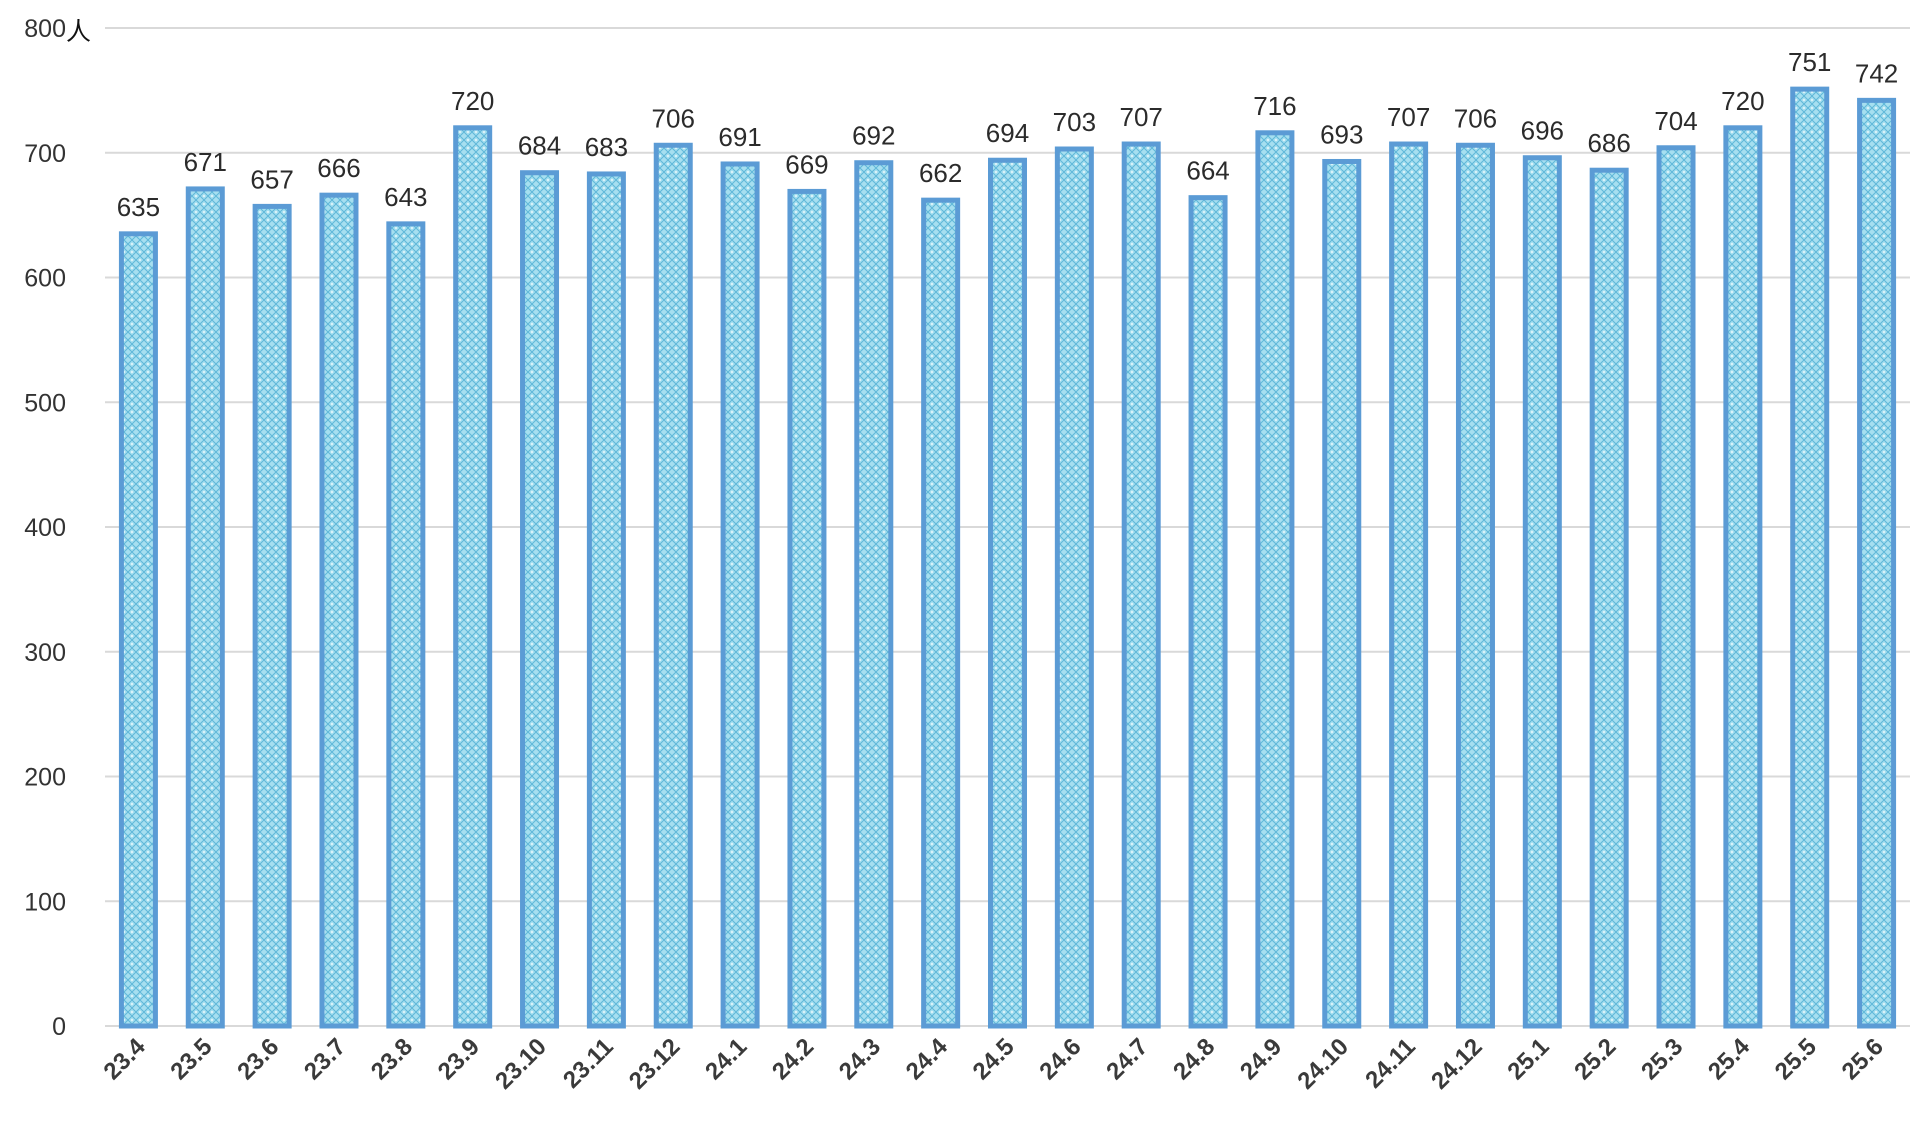 This screenshot has height=1143, width=1922. What do you see at coordinates (45, 279) in the screenshot?
I see `y-tick-label: 600` at bounding box center [45, 279].